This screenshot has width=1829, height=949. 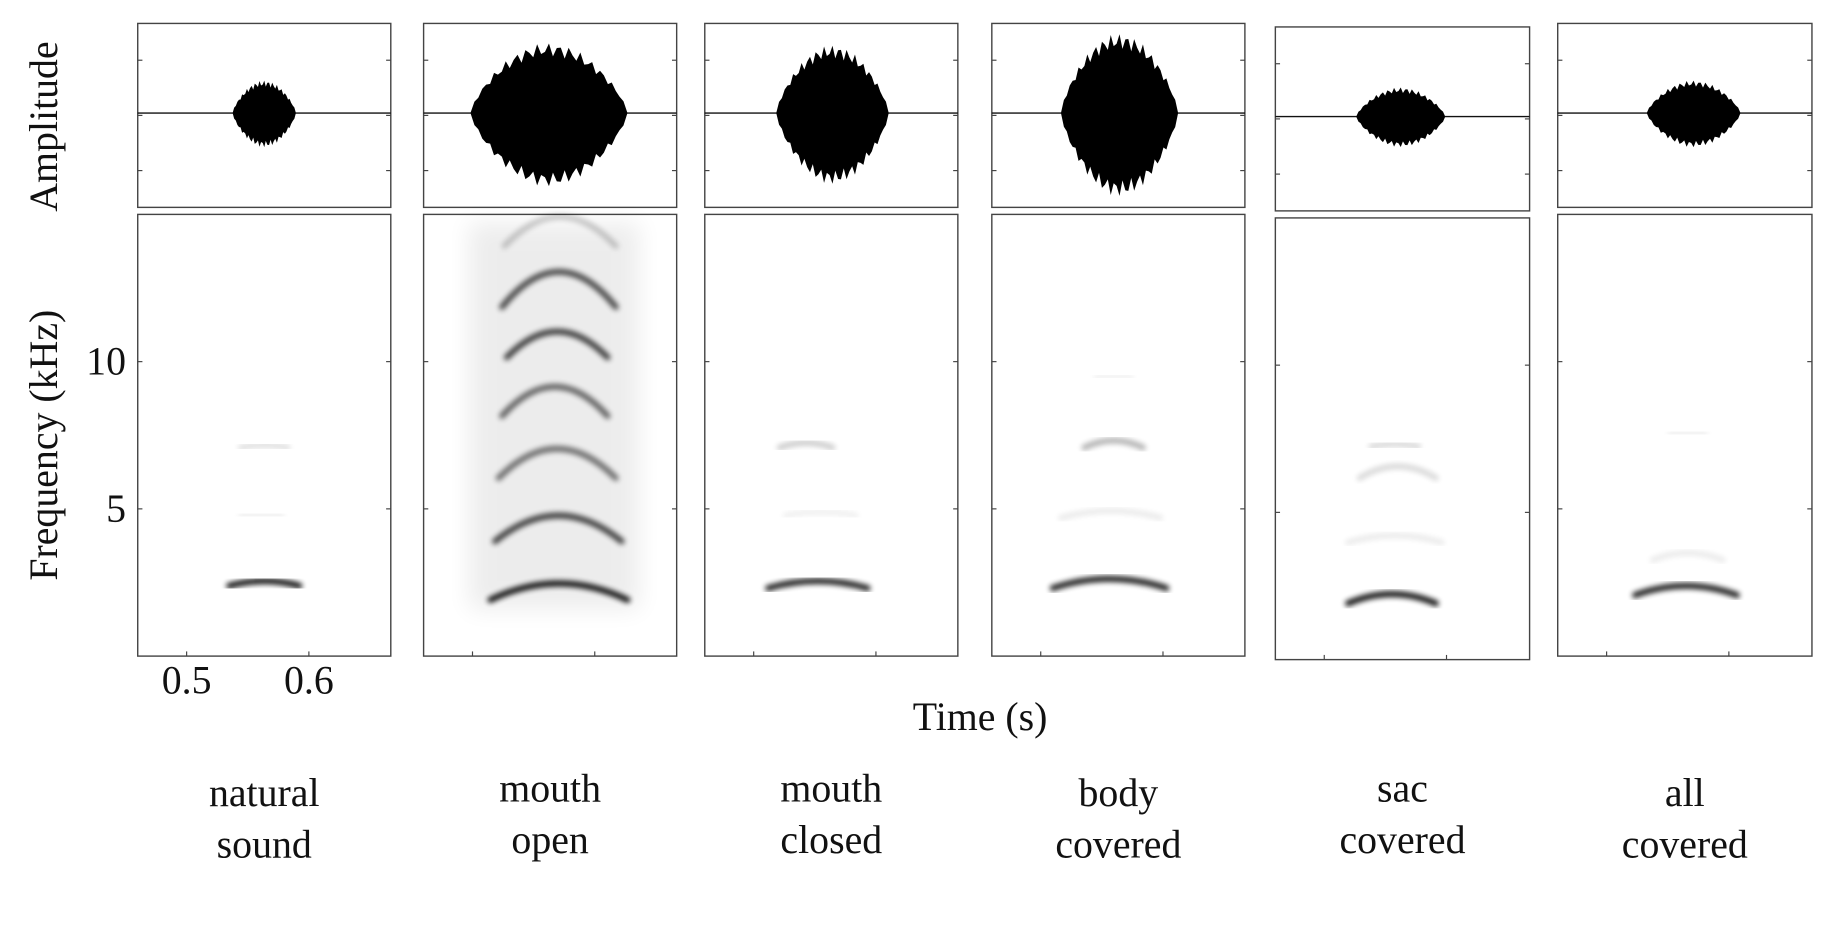 What do you see at coordinates (106, 362) in the screenshot?
I see `y-tick-label: 10` at bounding box center [106, 362].